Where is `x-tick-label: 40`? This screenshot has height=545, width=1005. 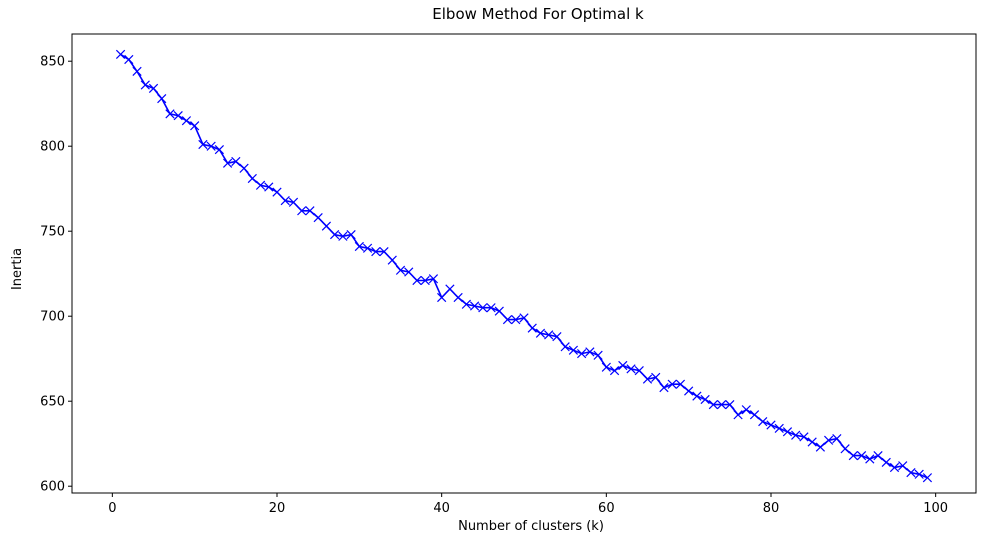 x-tick-label: 40 is located at coordinates (441, 508).